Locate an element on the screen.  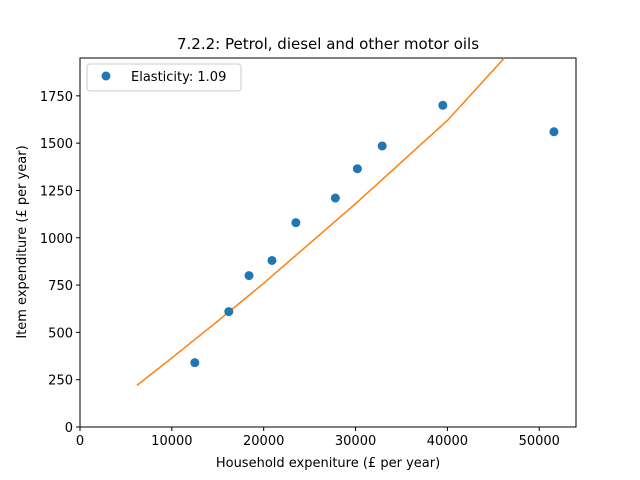
x-axis-label: Household expeniture (£ per year) is located at coordinates (328, 463).